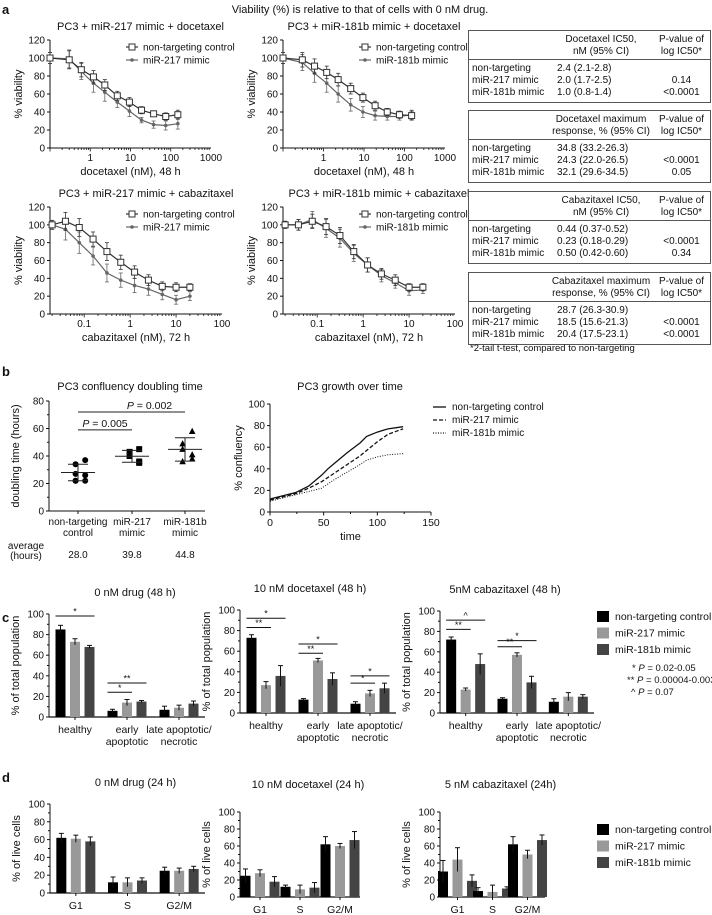  I want to click on table-row: miR-181b mimic 0.50 (0.42-0.60) 0.34, so click(589, 254).